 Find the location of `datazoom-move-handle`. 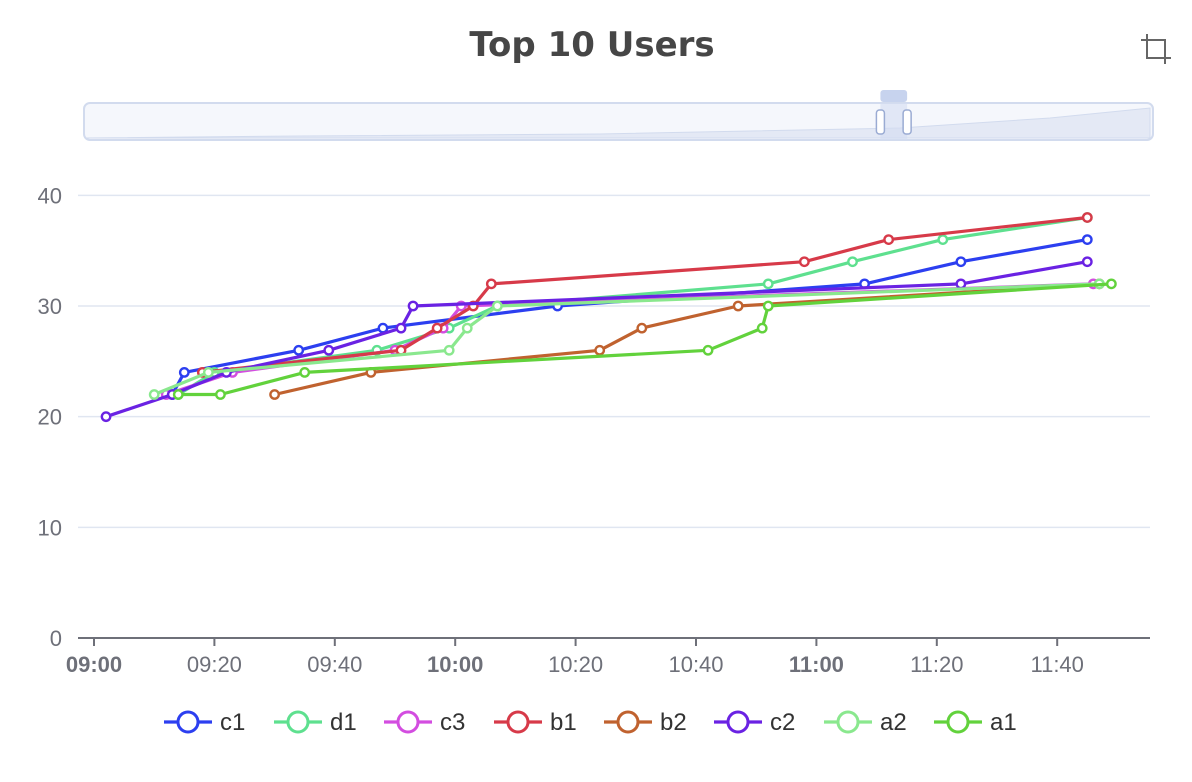

datazoom-move-handle is located at coordinates (894, 96).